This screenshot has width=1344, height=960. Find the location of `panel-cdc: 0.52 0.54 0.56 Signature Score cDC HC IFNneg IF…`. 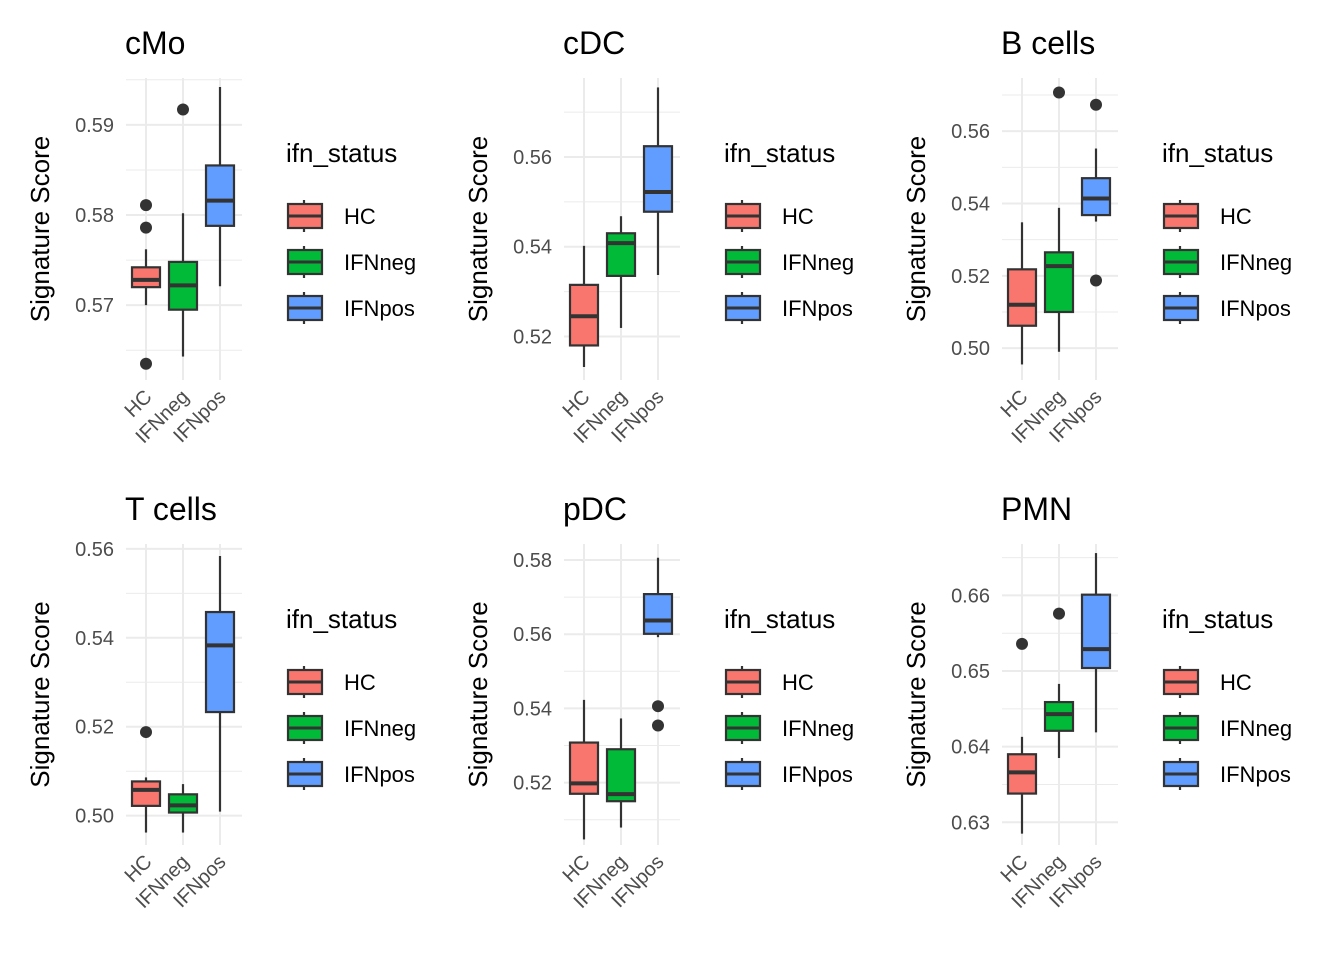

panel-cdc: 0.52 0.54 0.56 Signature Score cDC HC IFNneg IF… is located at coordinates (658, 236).